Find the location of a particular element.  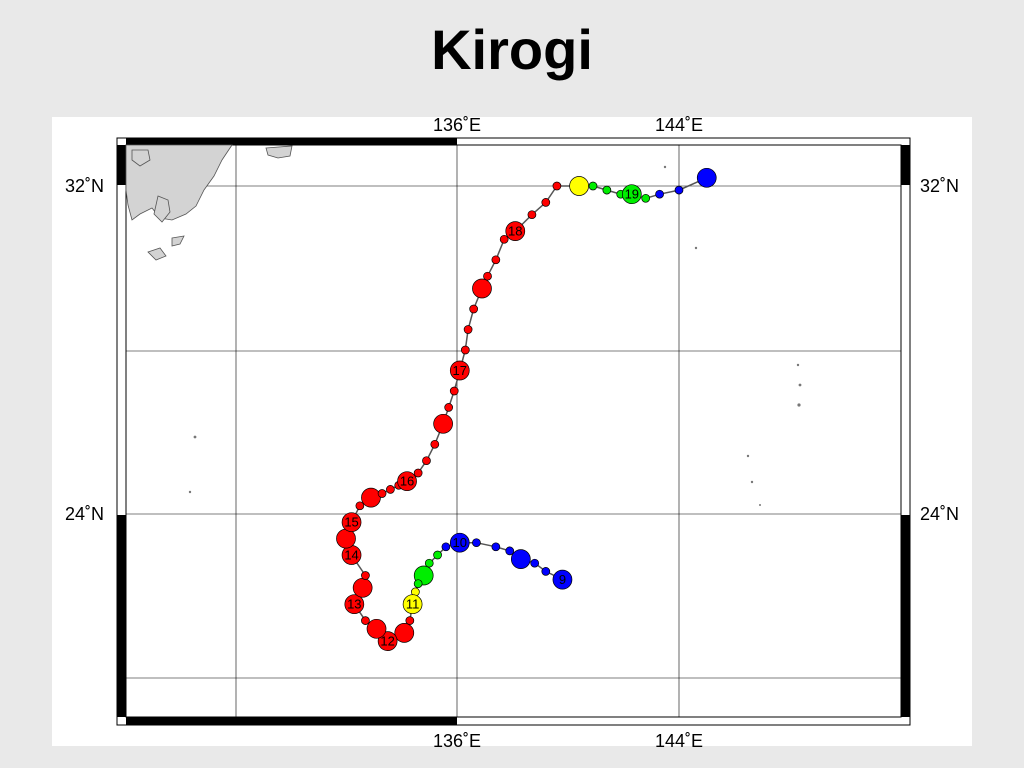

lat-tick-label-left: 32˚N is located at coordinates (84, 186).